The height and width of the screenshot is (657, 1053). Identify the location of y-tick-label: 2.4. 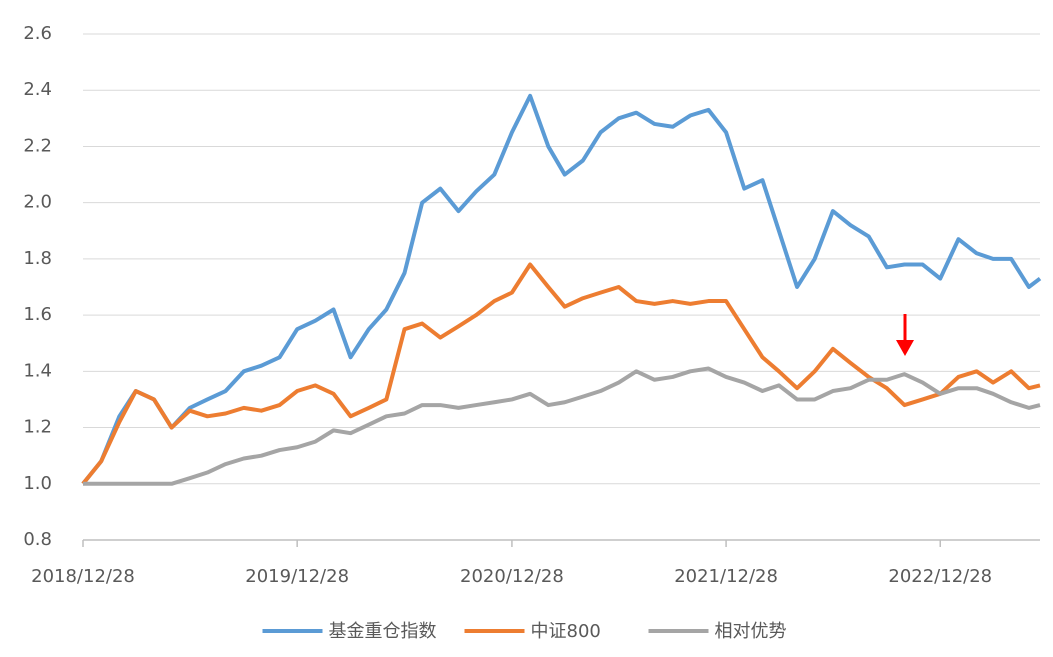
(37, 89).